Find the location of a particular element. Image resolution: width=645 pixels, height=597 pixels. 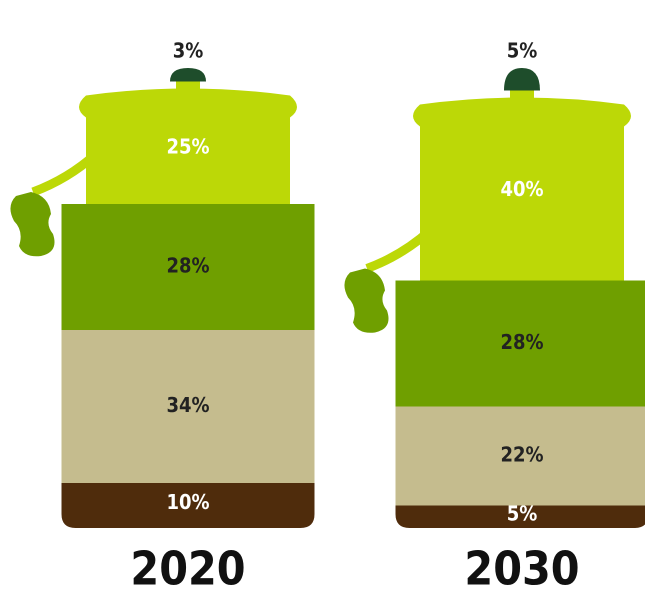

value-label: 25% is located at coordinates (187, 146).